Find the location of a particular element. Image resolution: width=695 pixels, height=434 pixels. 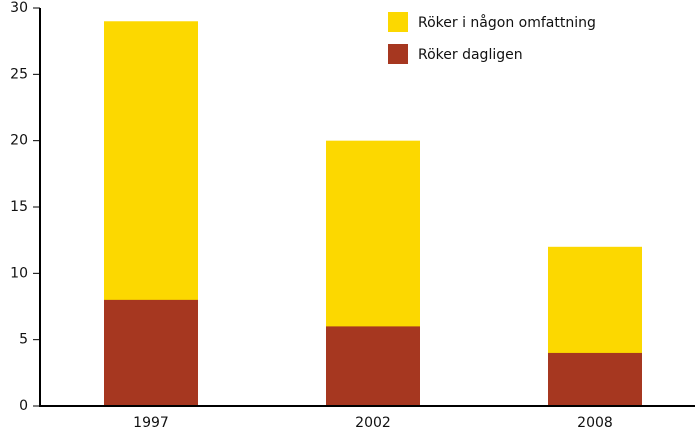

y-tick-label: 5 is located at coordinates (23, 340).